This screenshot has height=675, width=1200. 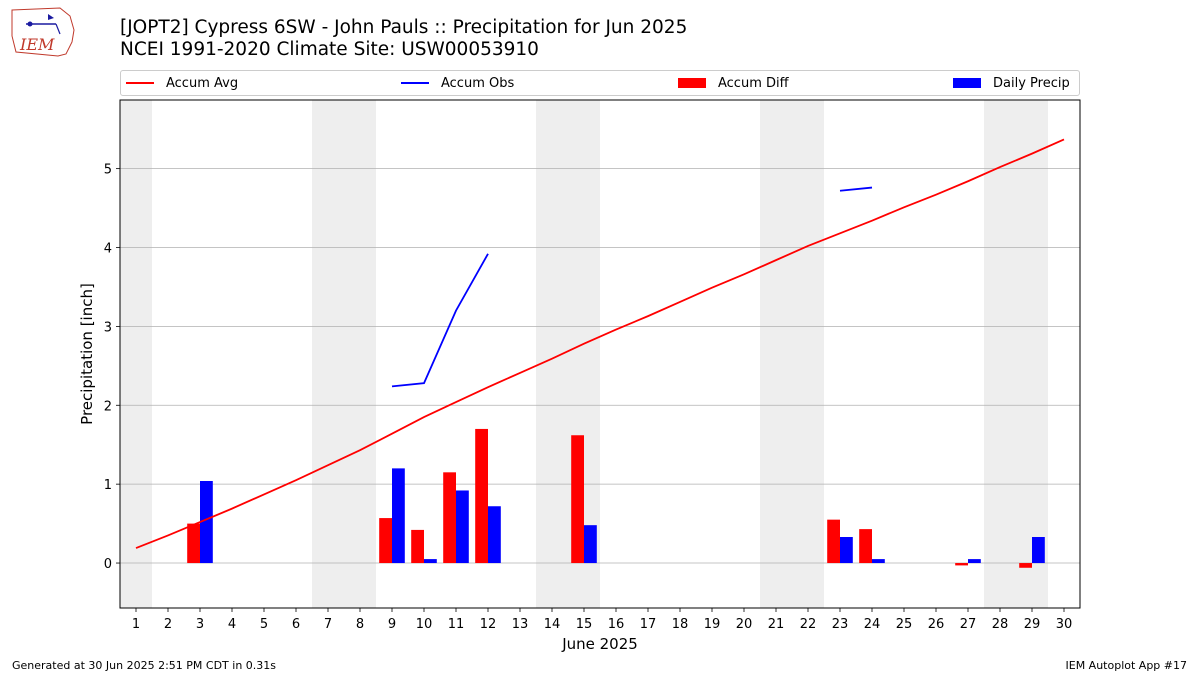 What do you see at coordinates (1064, 624) in the screenshot?
I see `x-tick-label-30: 30` at bounding box center [1064, 624].